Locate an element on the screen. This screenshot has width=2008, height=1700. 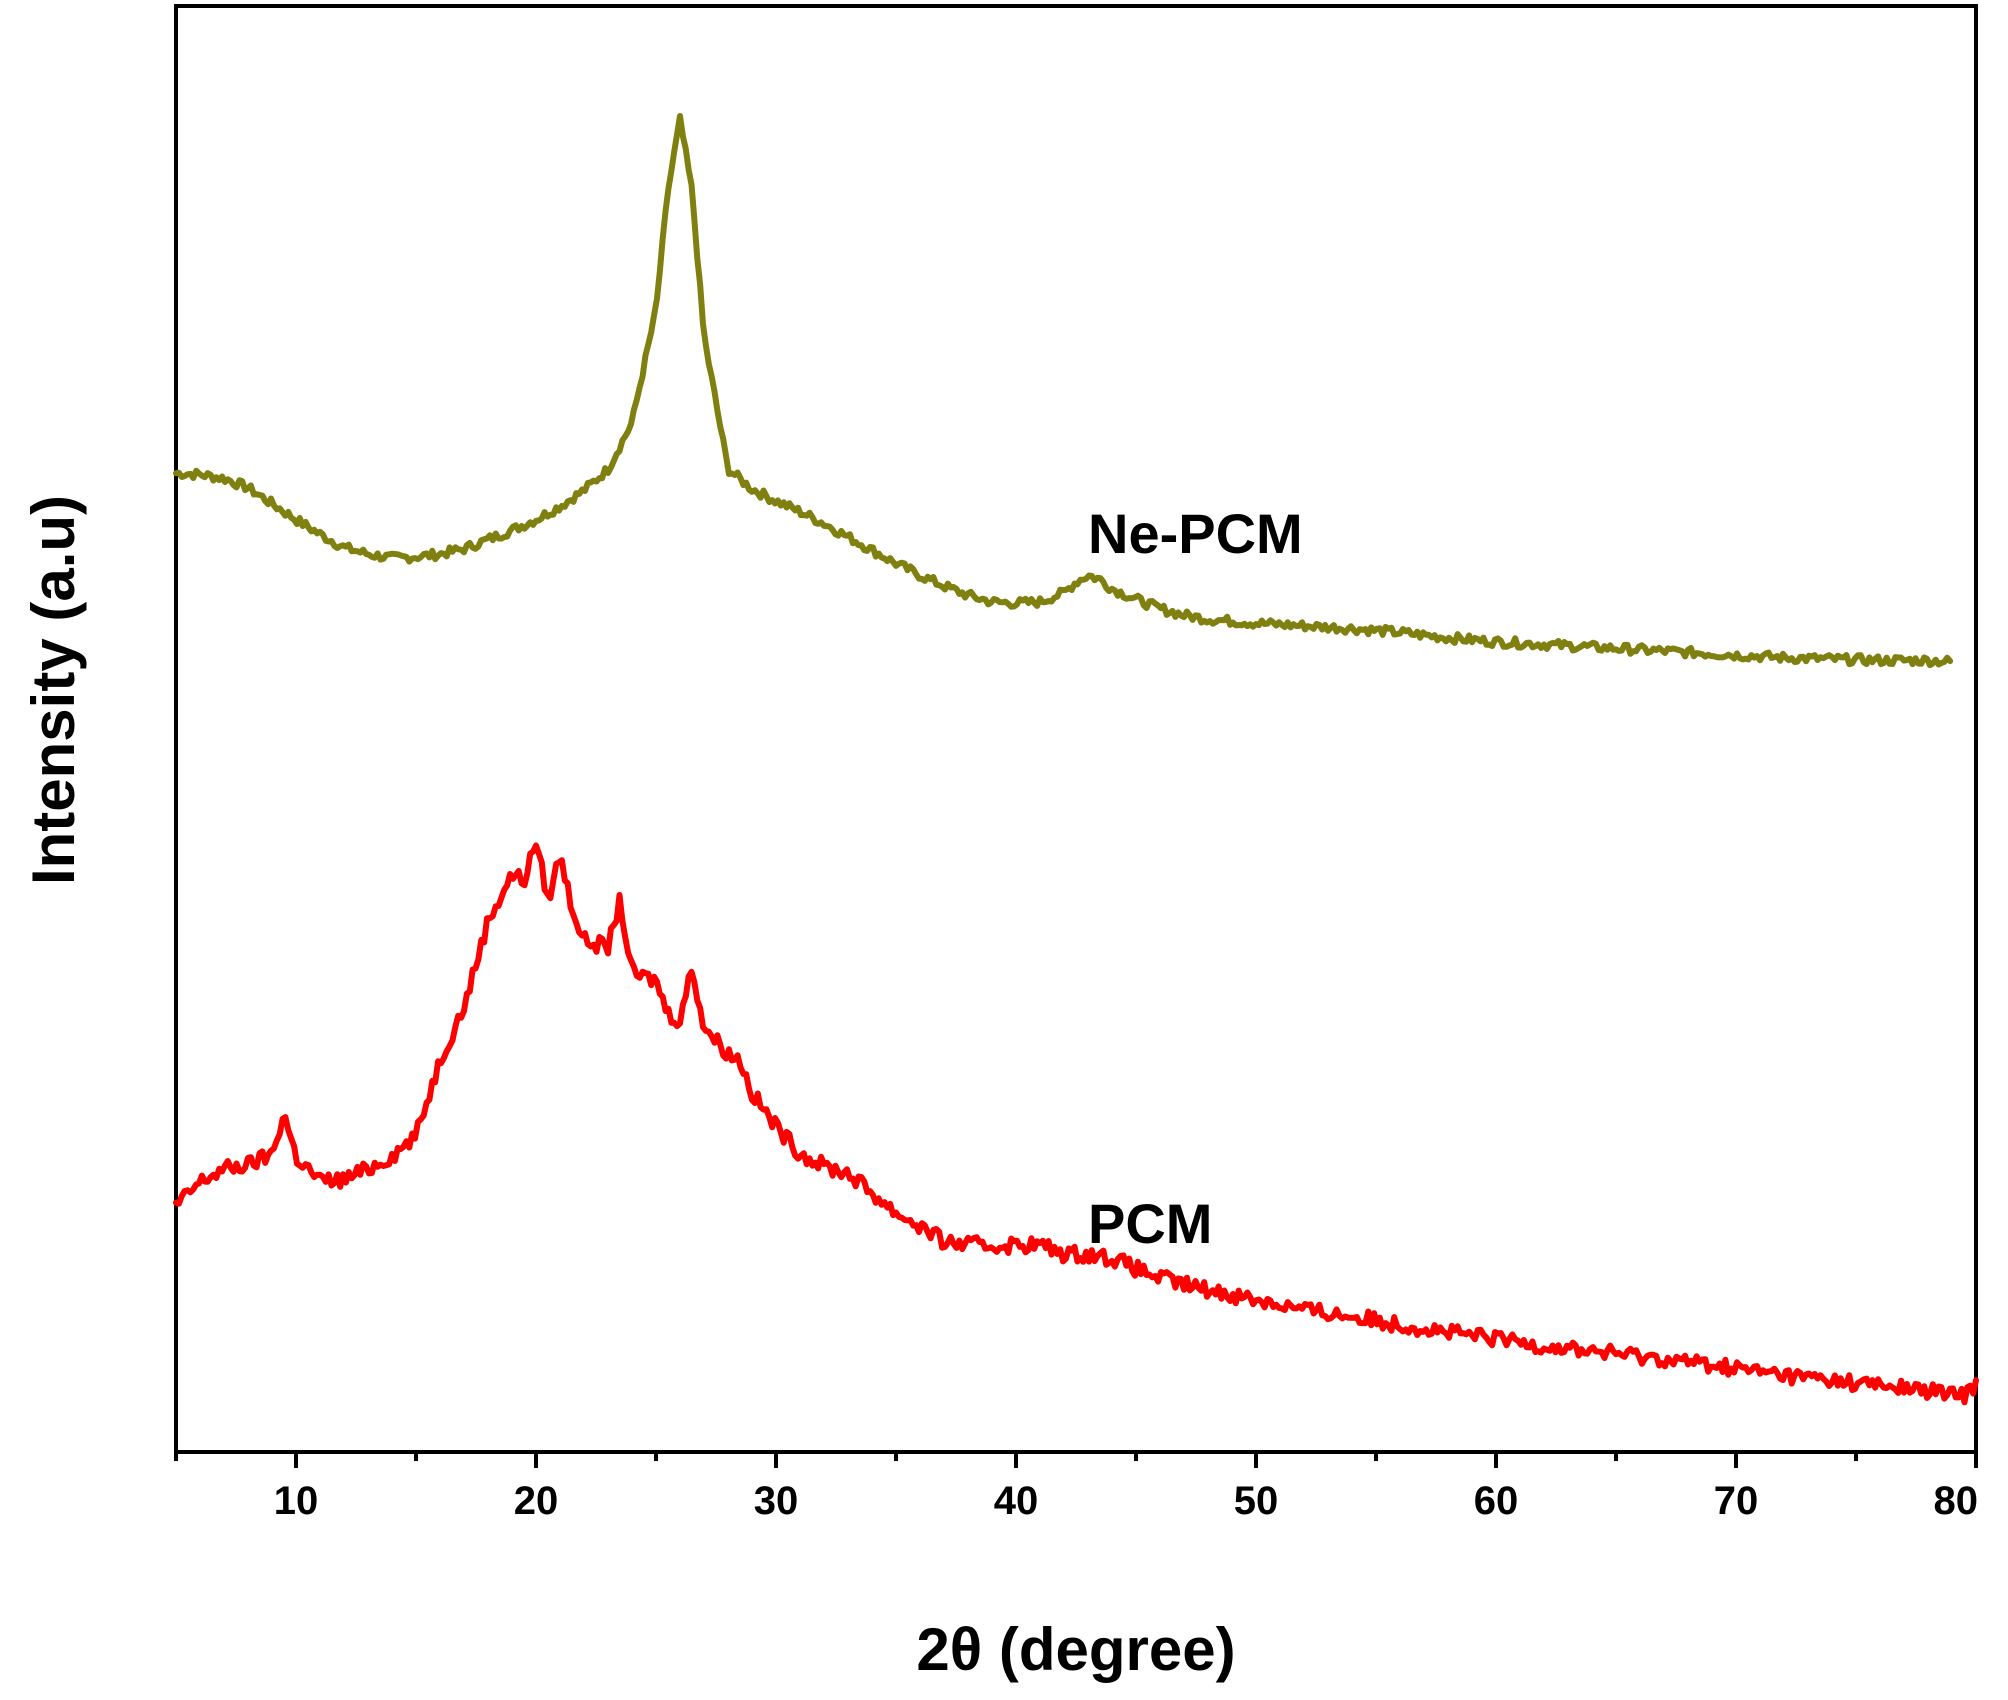
x-axis-title: 2θ (degree) is located at coordinates (1075, 1649).